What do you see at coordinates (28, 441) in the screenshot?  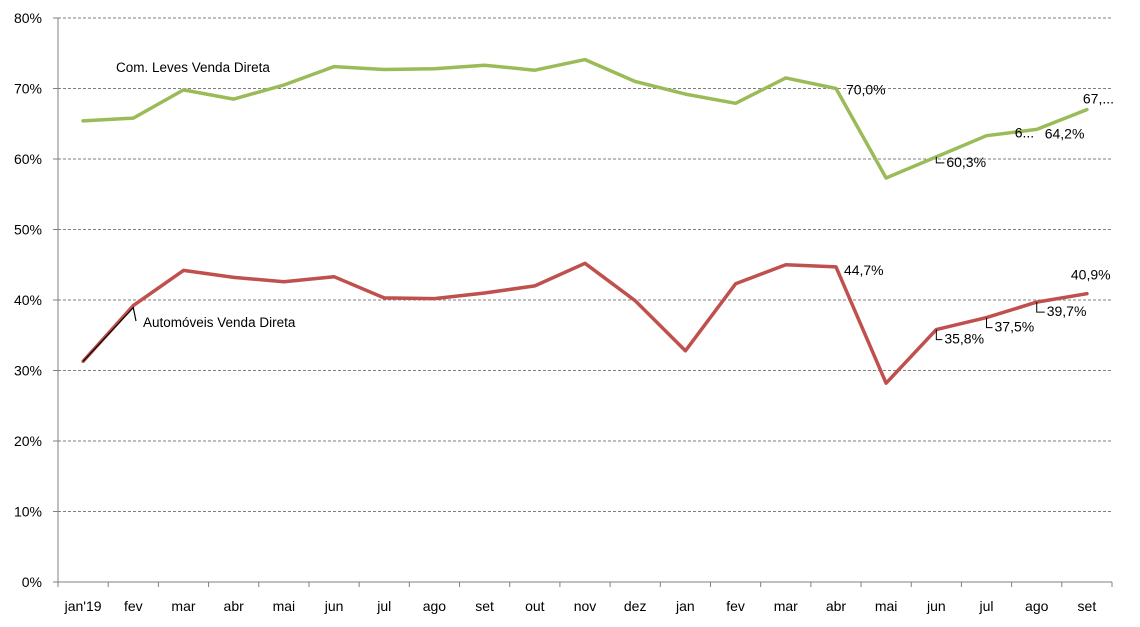 I see `y-tick-label: 20%` at bounding box center [28, 441].